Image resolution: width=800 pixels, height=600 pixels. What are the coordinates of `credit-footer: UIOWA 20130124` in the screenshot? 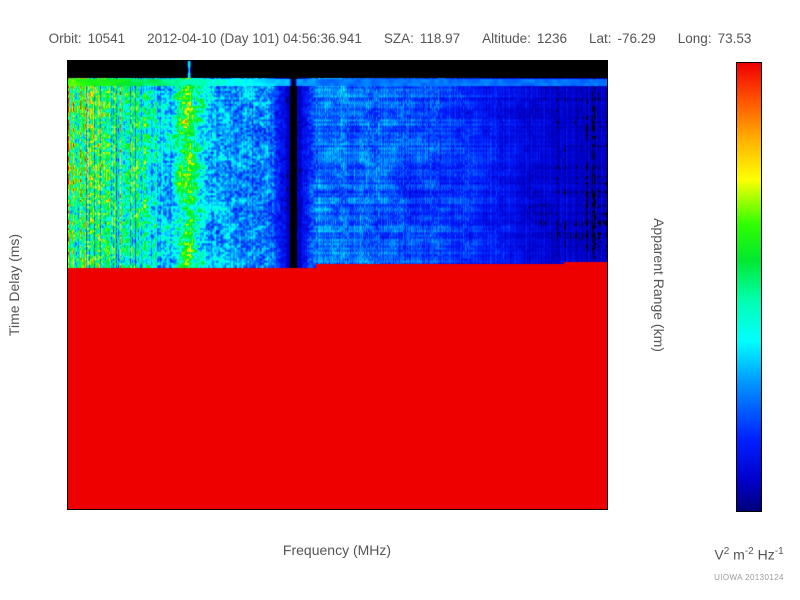 It's located at (749, 577).